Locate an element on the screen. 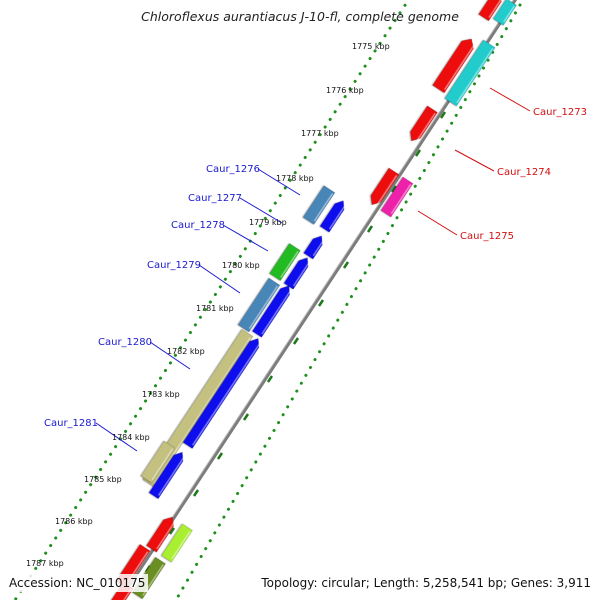  gene-feature-cyan-1273-shape is located at coordinates (470, 73).